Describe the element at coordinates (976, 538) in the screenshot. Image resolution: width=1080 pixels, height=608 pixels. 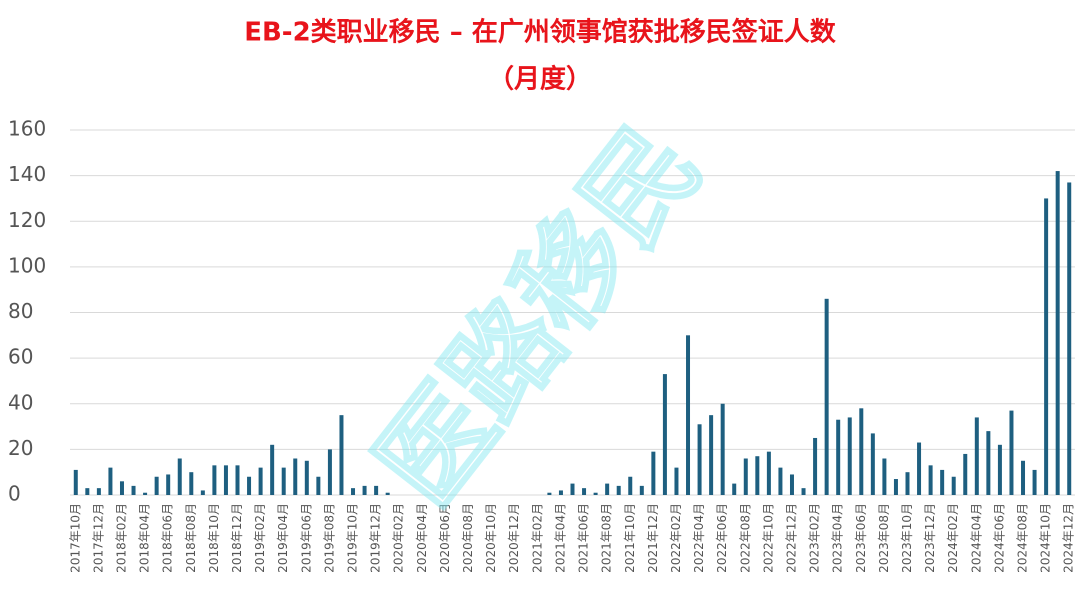
I see `x-tick-label: 2024年04月` at that location.